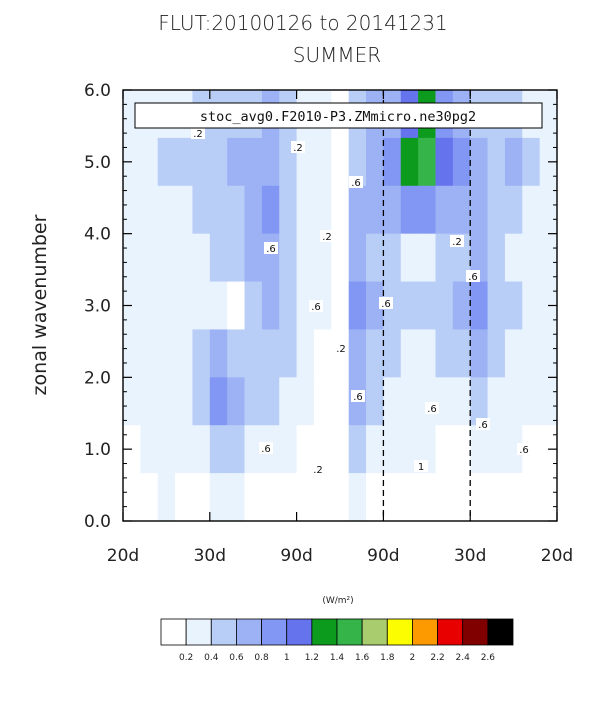 The height and width of the screenshot is (714, 607). What do you see at coordinates (97, 235) in the screenshot?
I see `y-tick-label: 4.0` at bounding box center [97, 235].